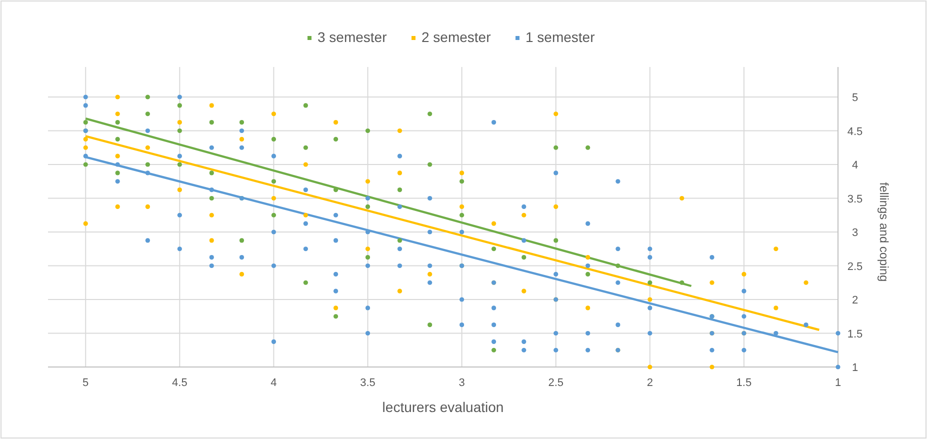 This screenshot has height=439, width=927. I want to click on x-tick-label: 4, so click(273, 383).